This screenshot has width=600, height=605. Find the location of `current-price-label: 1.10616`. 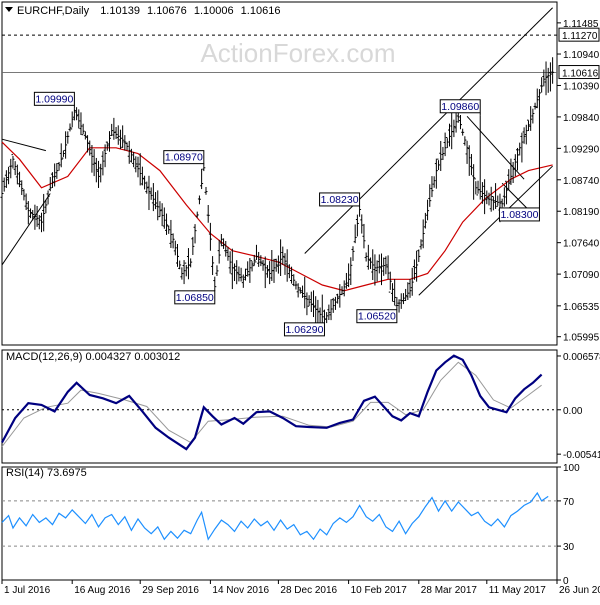

current-price-label: 1.10616 is located at coordinates (580, 74).